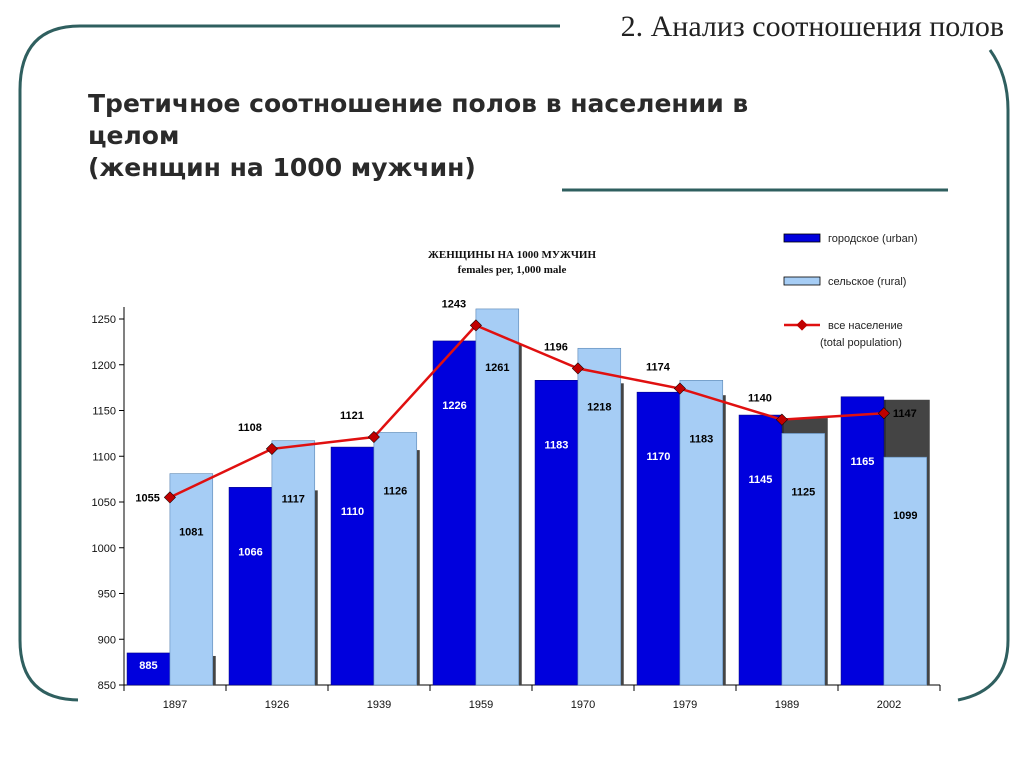 This screenshot has height=768, width=1024. Describe the element at coordinates (352, 416) in the screenshot. I see `total-value-label: 1121` at that location.